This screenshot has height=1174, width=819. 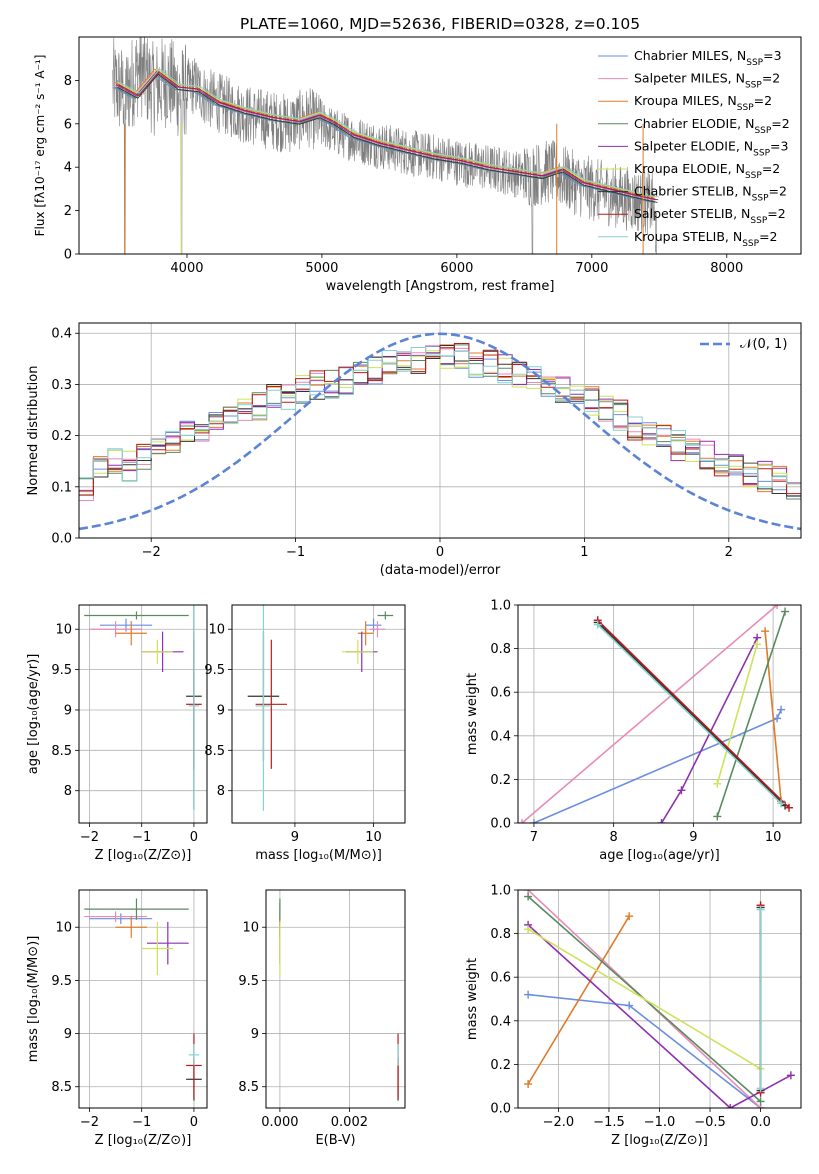 What do you see at coordinates (500, 1021) in the screenshot?
I see `ytick-label-2: 0.4` at bounding box center [500, 1021].